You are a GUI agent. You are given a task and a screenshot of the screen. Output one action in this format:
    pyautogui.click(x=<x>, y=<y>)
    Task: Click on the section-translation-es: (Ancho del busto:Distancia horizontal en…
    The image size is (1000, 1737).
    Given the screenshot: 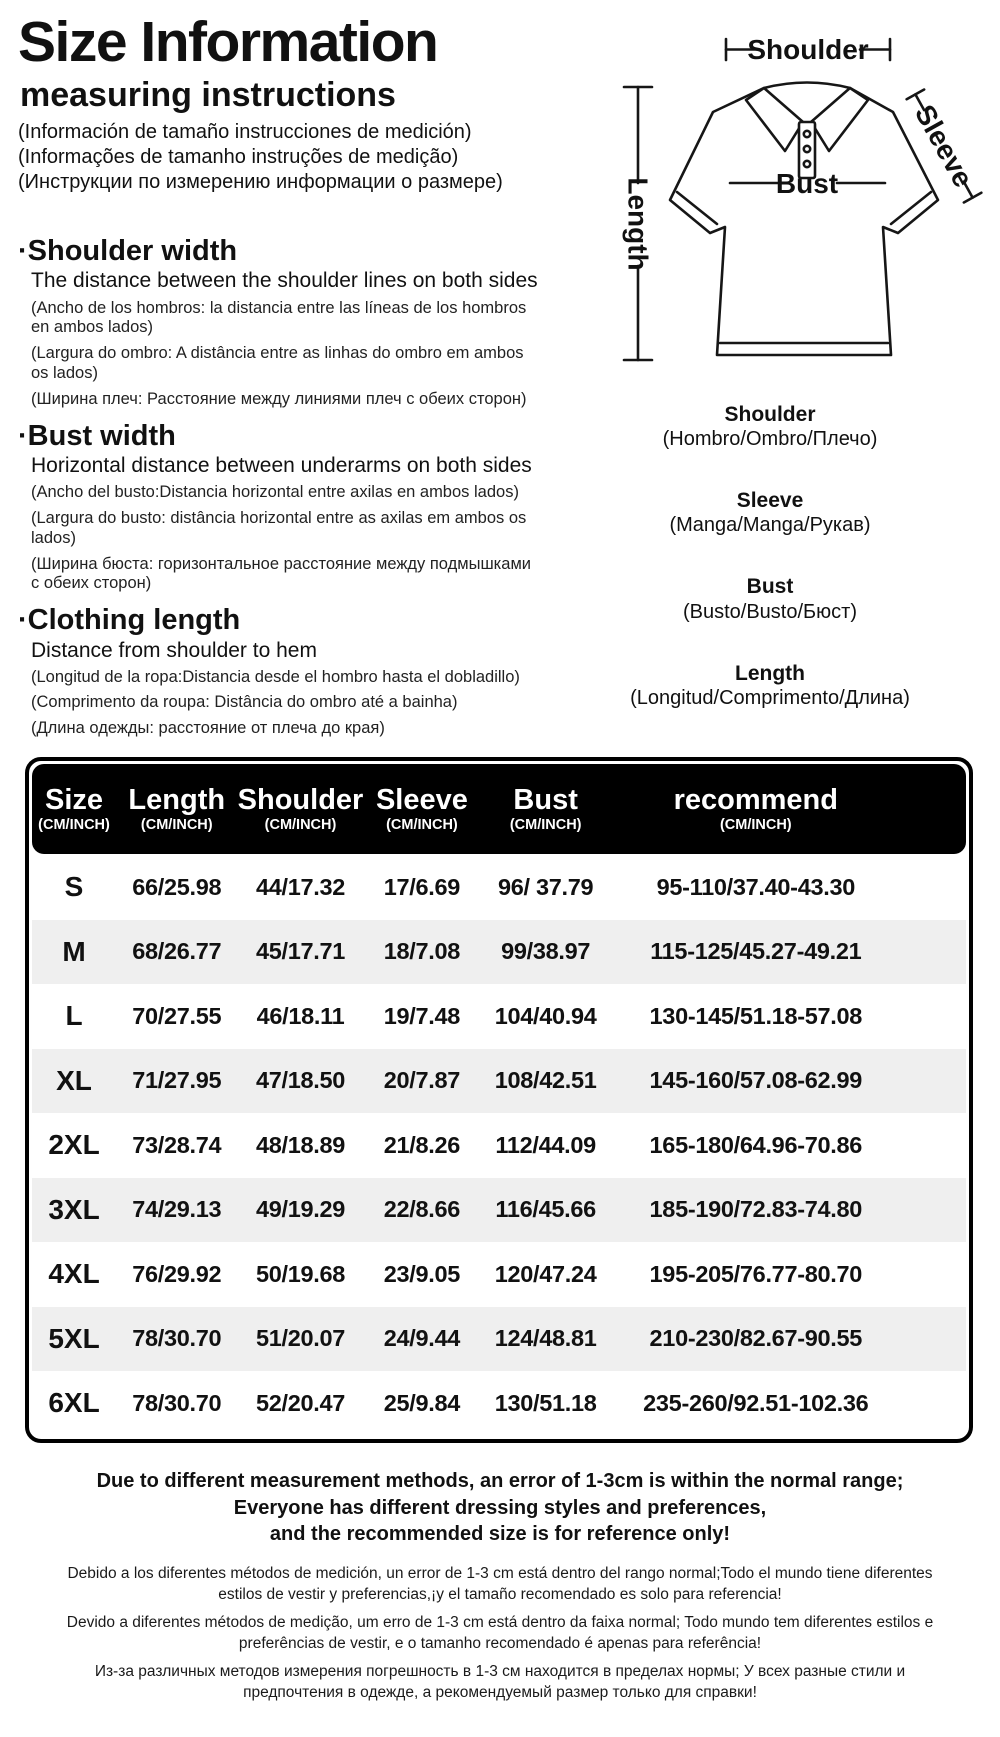 What is the action you would take?
    pyautogui.click(x=275, y=492)
    